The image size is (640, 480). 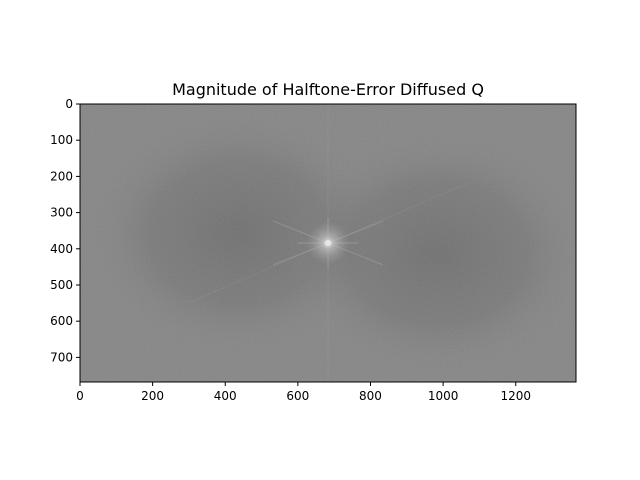 I want to click on y-tick-label: 500, so click(x=61, y=285).